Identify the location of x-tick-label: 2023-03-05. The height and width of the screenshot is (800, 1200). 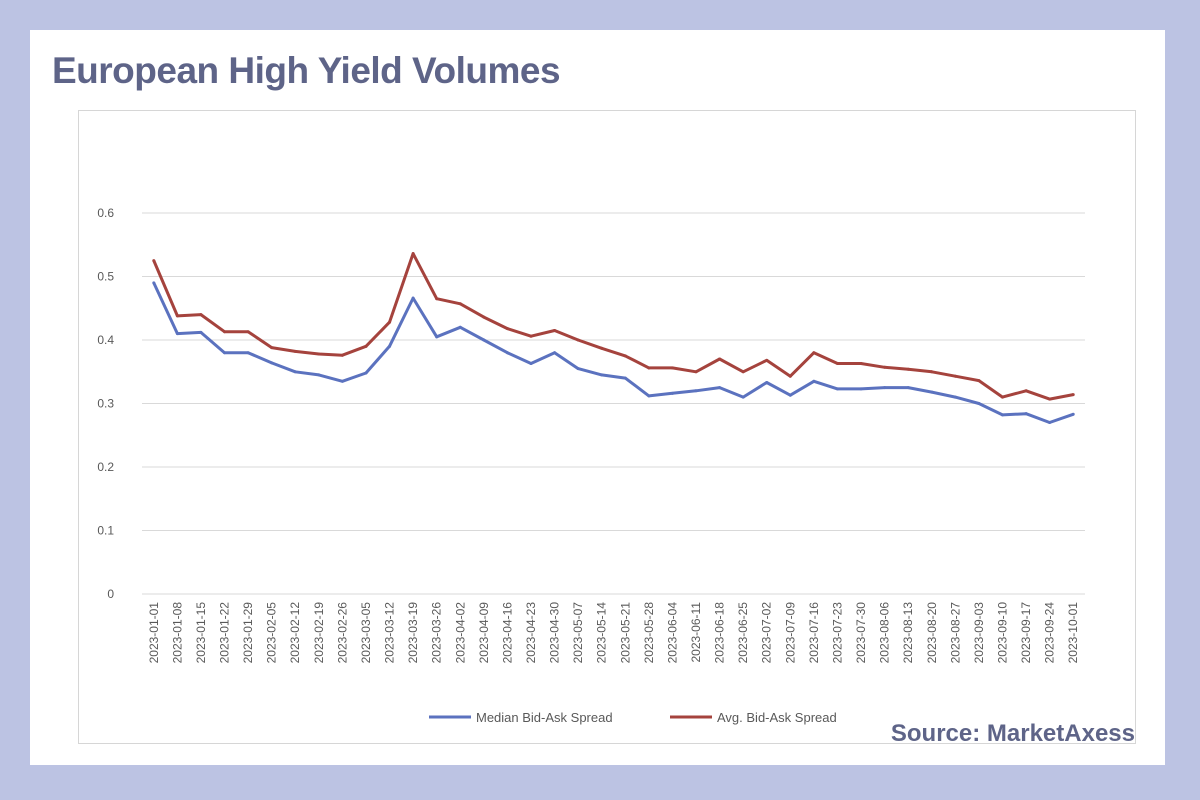
(366, 633).